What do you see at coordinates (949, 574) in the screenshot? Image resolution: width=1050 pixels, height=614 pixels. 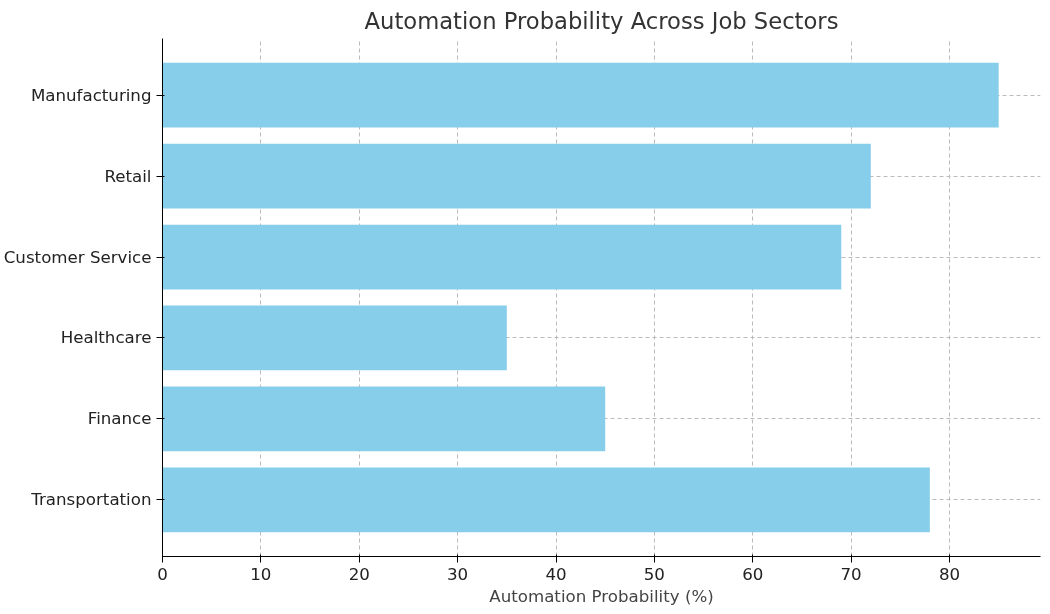 I see `x-tick-label: 80` at bounding box center [949, 574].